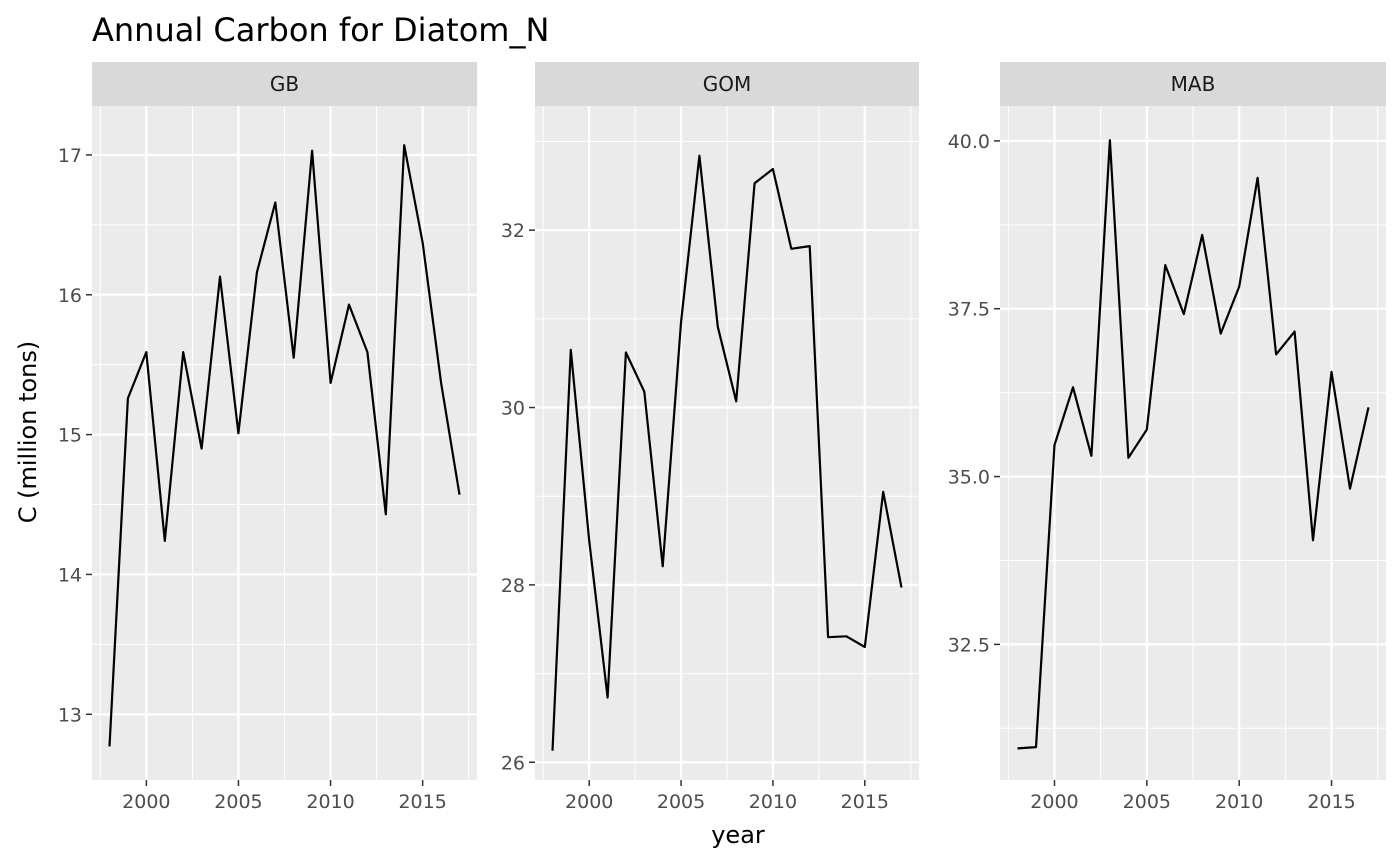 Image resolution: width=1400 pixels, height=865 pixels. What do you see at coordinates (28, 432) in the screenshot?
I see `y-axis-title: C (million tons)` at bounding box center [28, 432].